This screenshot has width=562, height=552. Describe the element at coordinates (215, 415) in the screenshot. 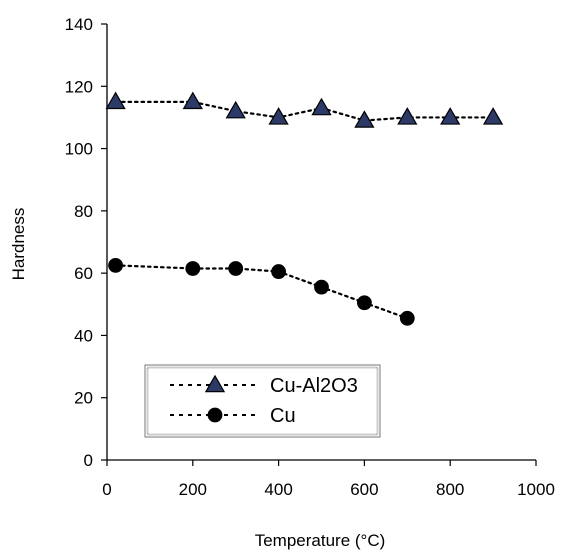

I see `legend-marker-cu` at that location.